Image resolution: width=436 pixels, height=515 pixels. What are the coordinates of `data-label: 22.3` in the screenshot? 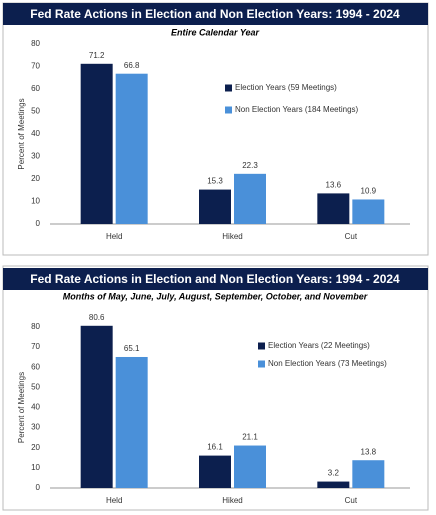 It's located at (250, 165).